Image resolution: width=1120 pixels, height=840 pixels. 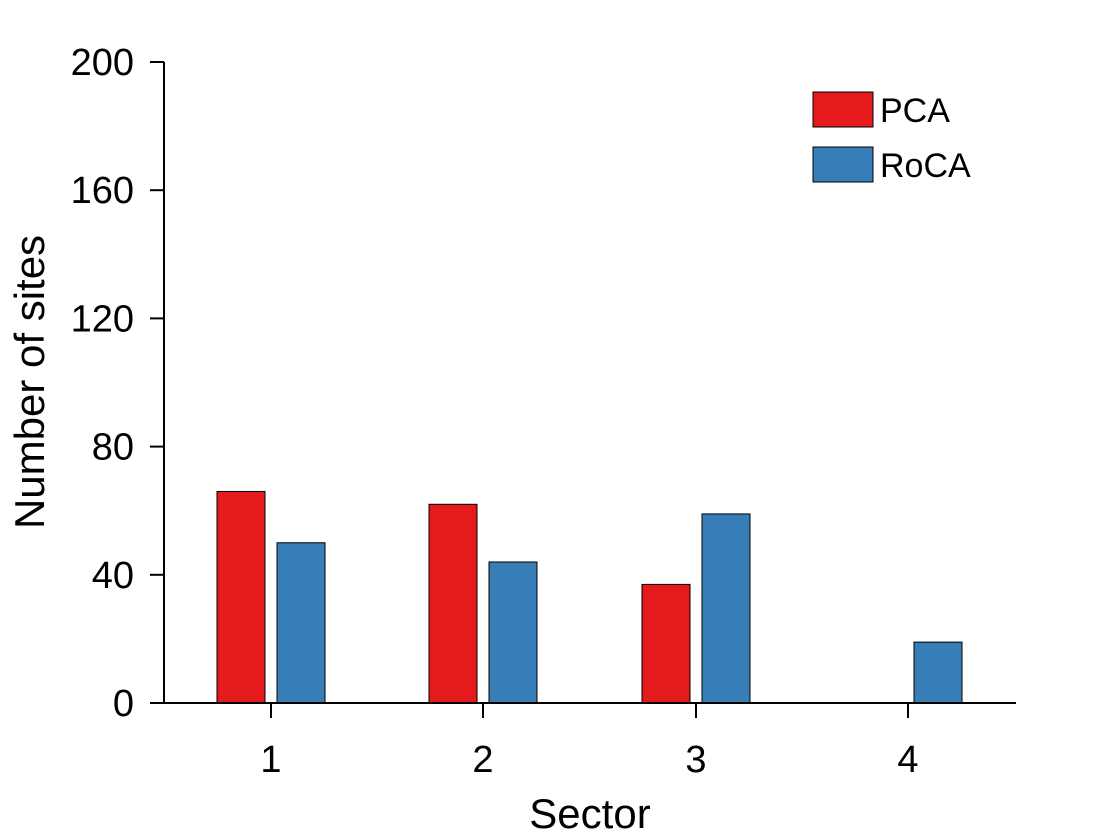 I want to click on y-ticks: 0 40 80 120 160 200, so click(x=117, y=383).